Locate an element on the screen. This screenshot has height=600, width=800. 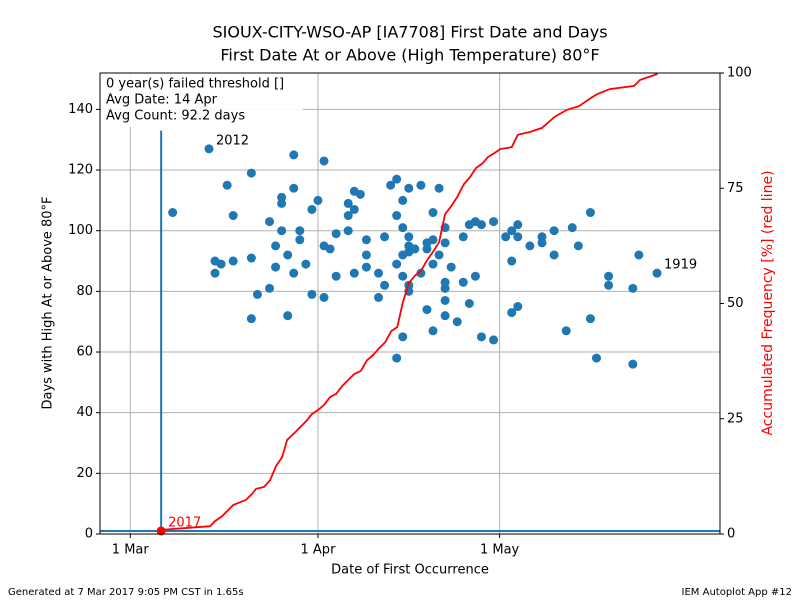
y2-tick-label: 25 is located at coordinates (735, 418).